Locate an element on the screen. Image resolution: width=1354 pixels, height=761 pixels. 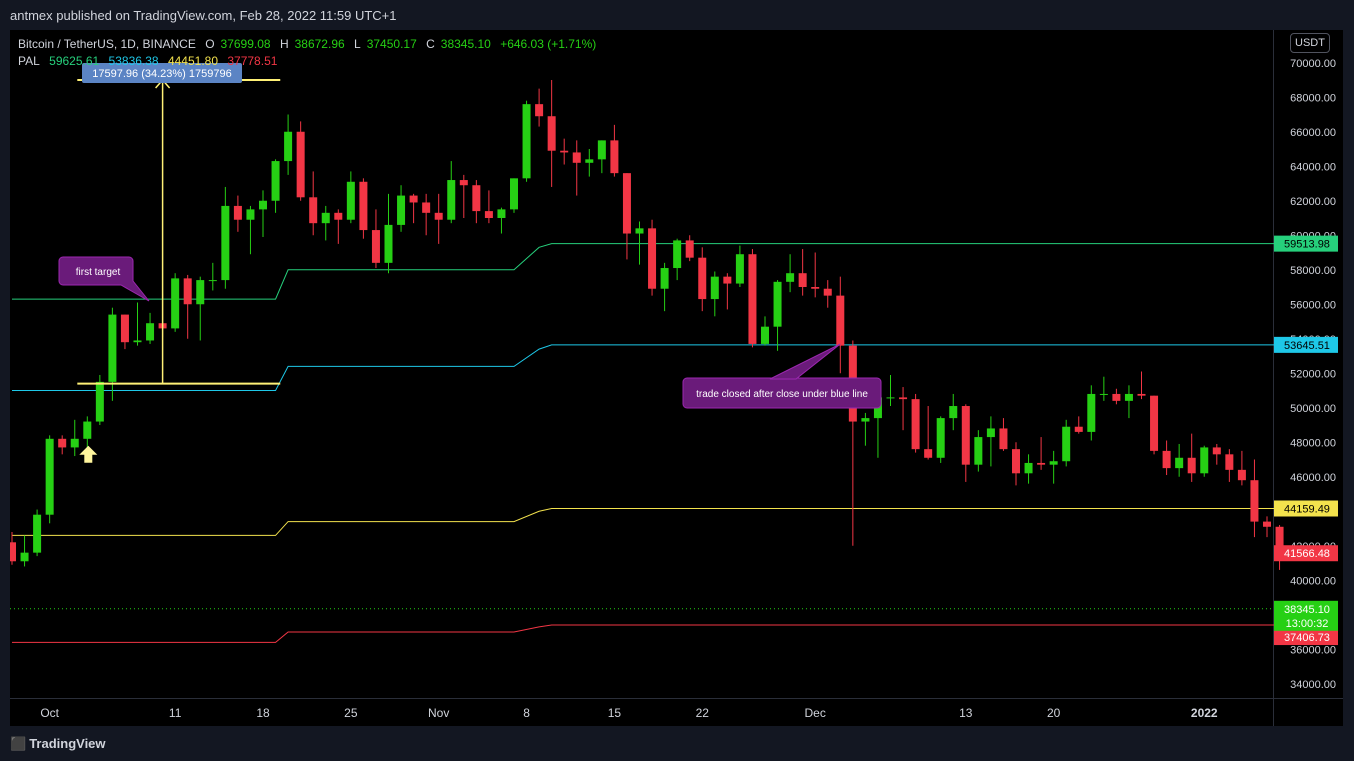
callout-first-target is located at coordinates (104, 279).